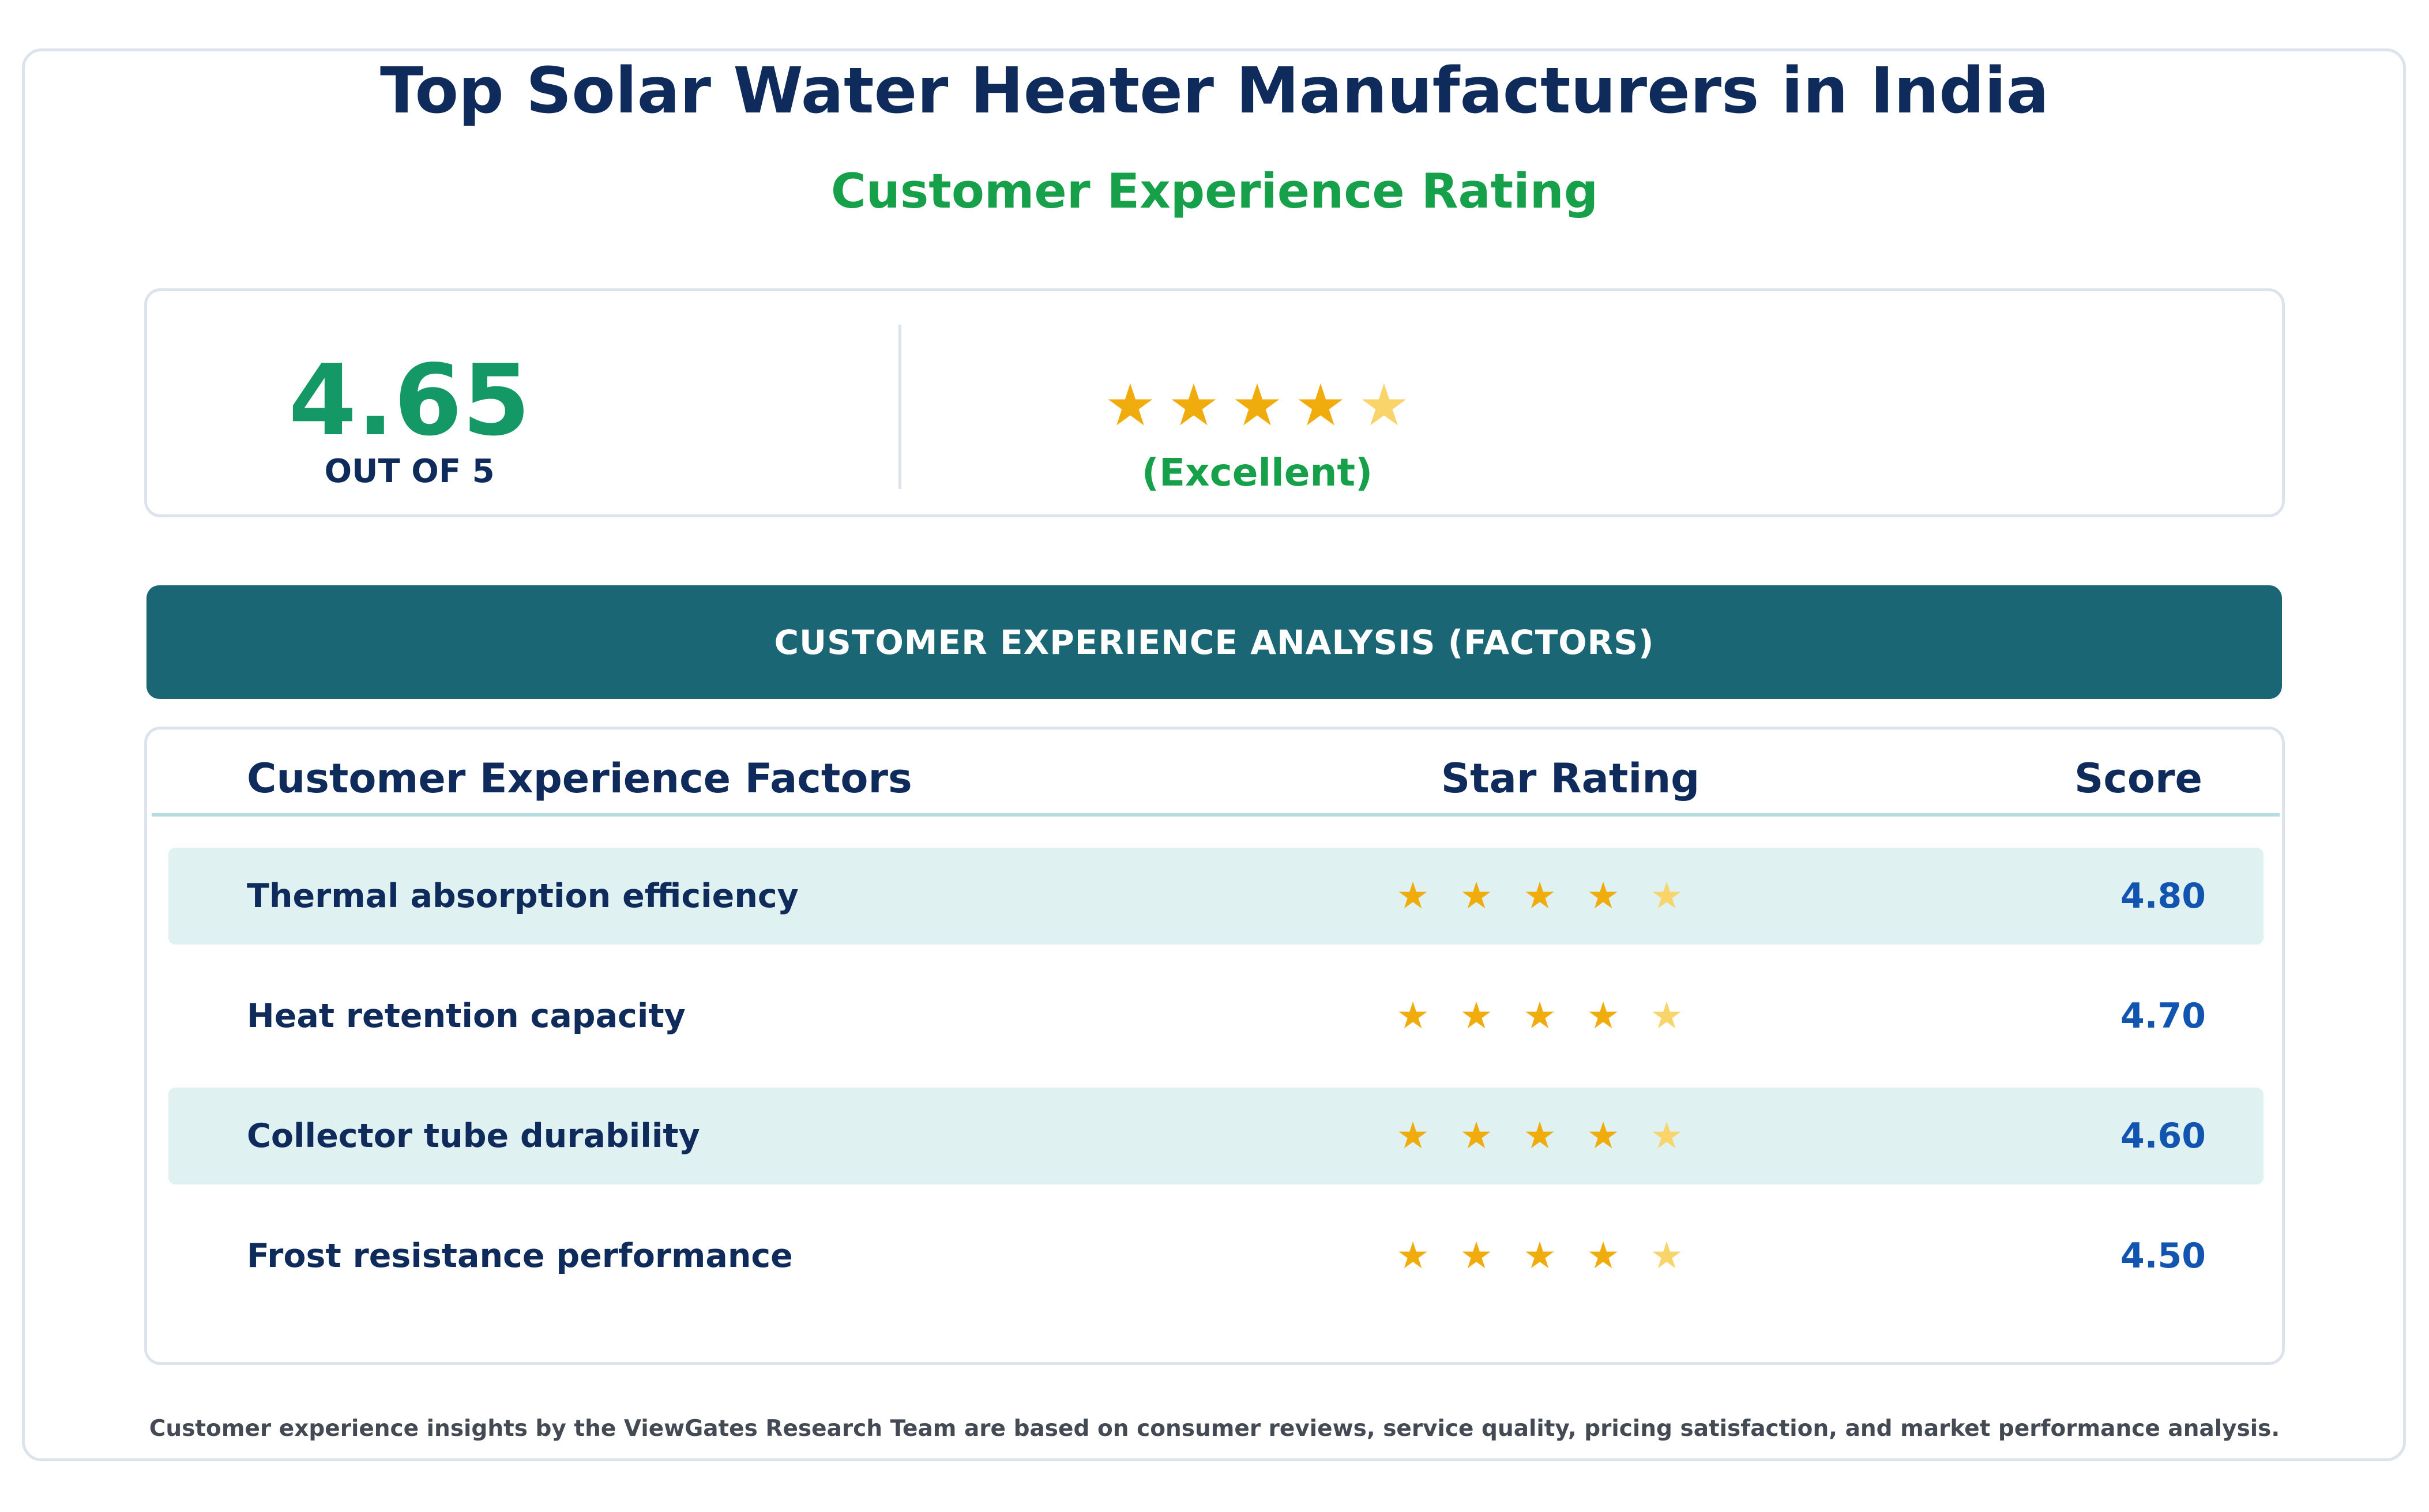  What do you see at coordinates (473, 1136) in the screenshot?
I see `factor-label: Collector tube durability` at bounding box center [473, 1136].